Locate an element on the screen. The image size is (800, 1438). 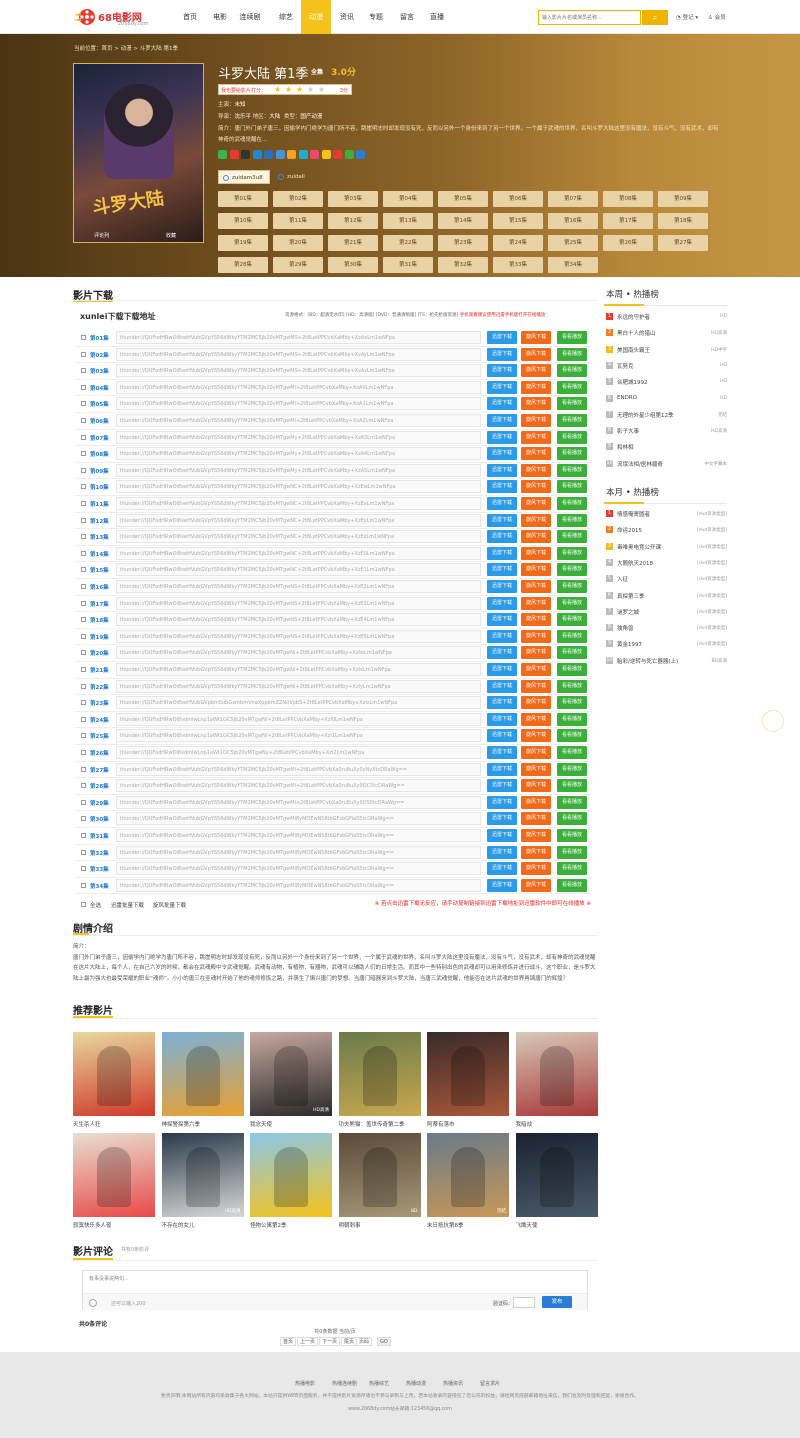
star-icon: ★ is located at coordinates (278, 89).